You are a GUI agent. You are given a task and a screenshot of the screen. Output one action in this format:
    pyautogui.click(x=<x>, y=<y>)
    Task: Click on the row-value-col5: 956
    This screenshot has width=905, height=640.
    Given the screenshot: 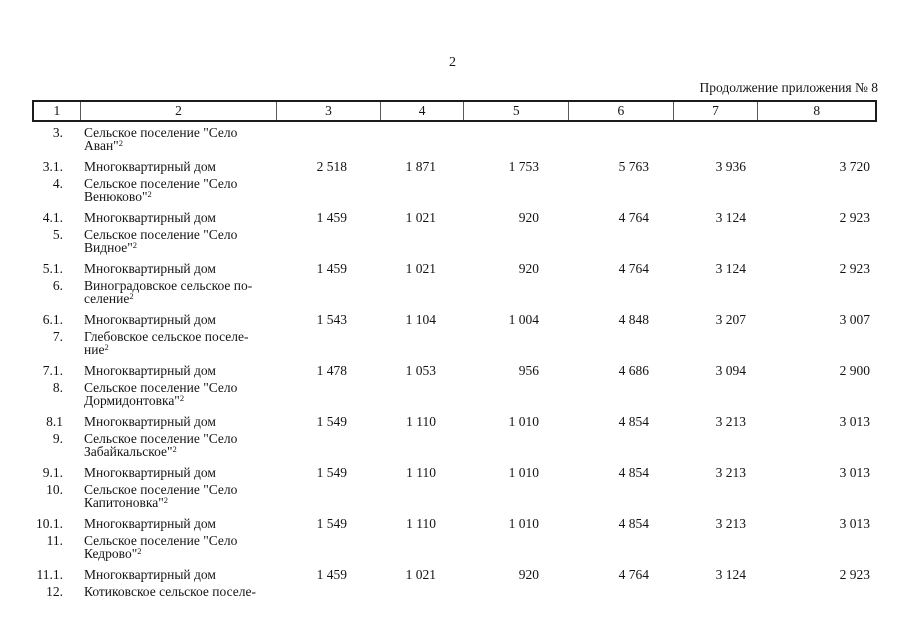 What is the action you would take?
    pyautogui.click(x=528, y=370)
    